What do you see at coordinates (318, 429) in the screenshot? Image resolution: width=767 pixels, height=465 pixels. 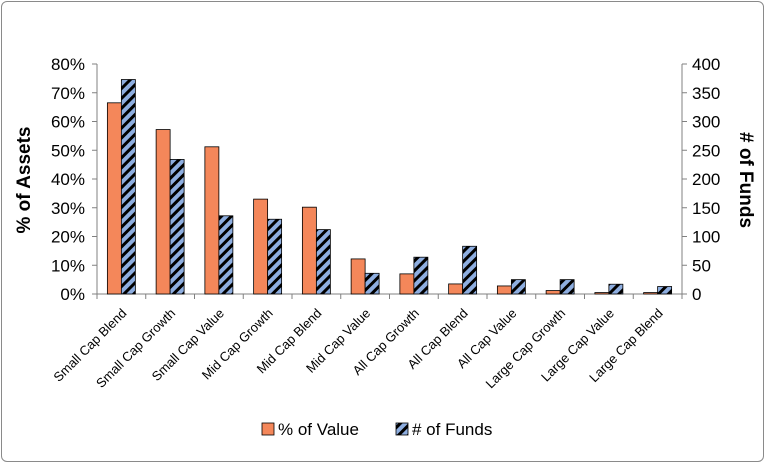 I see `legend-label-value: % of Value` at bounding box center [318, 429].